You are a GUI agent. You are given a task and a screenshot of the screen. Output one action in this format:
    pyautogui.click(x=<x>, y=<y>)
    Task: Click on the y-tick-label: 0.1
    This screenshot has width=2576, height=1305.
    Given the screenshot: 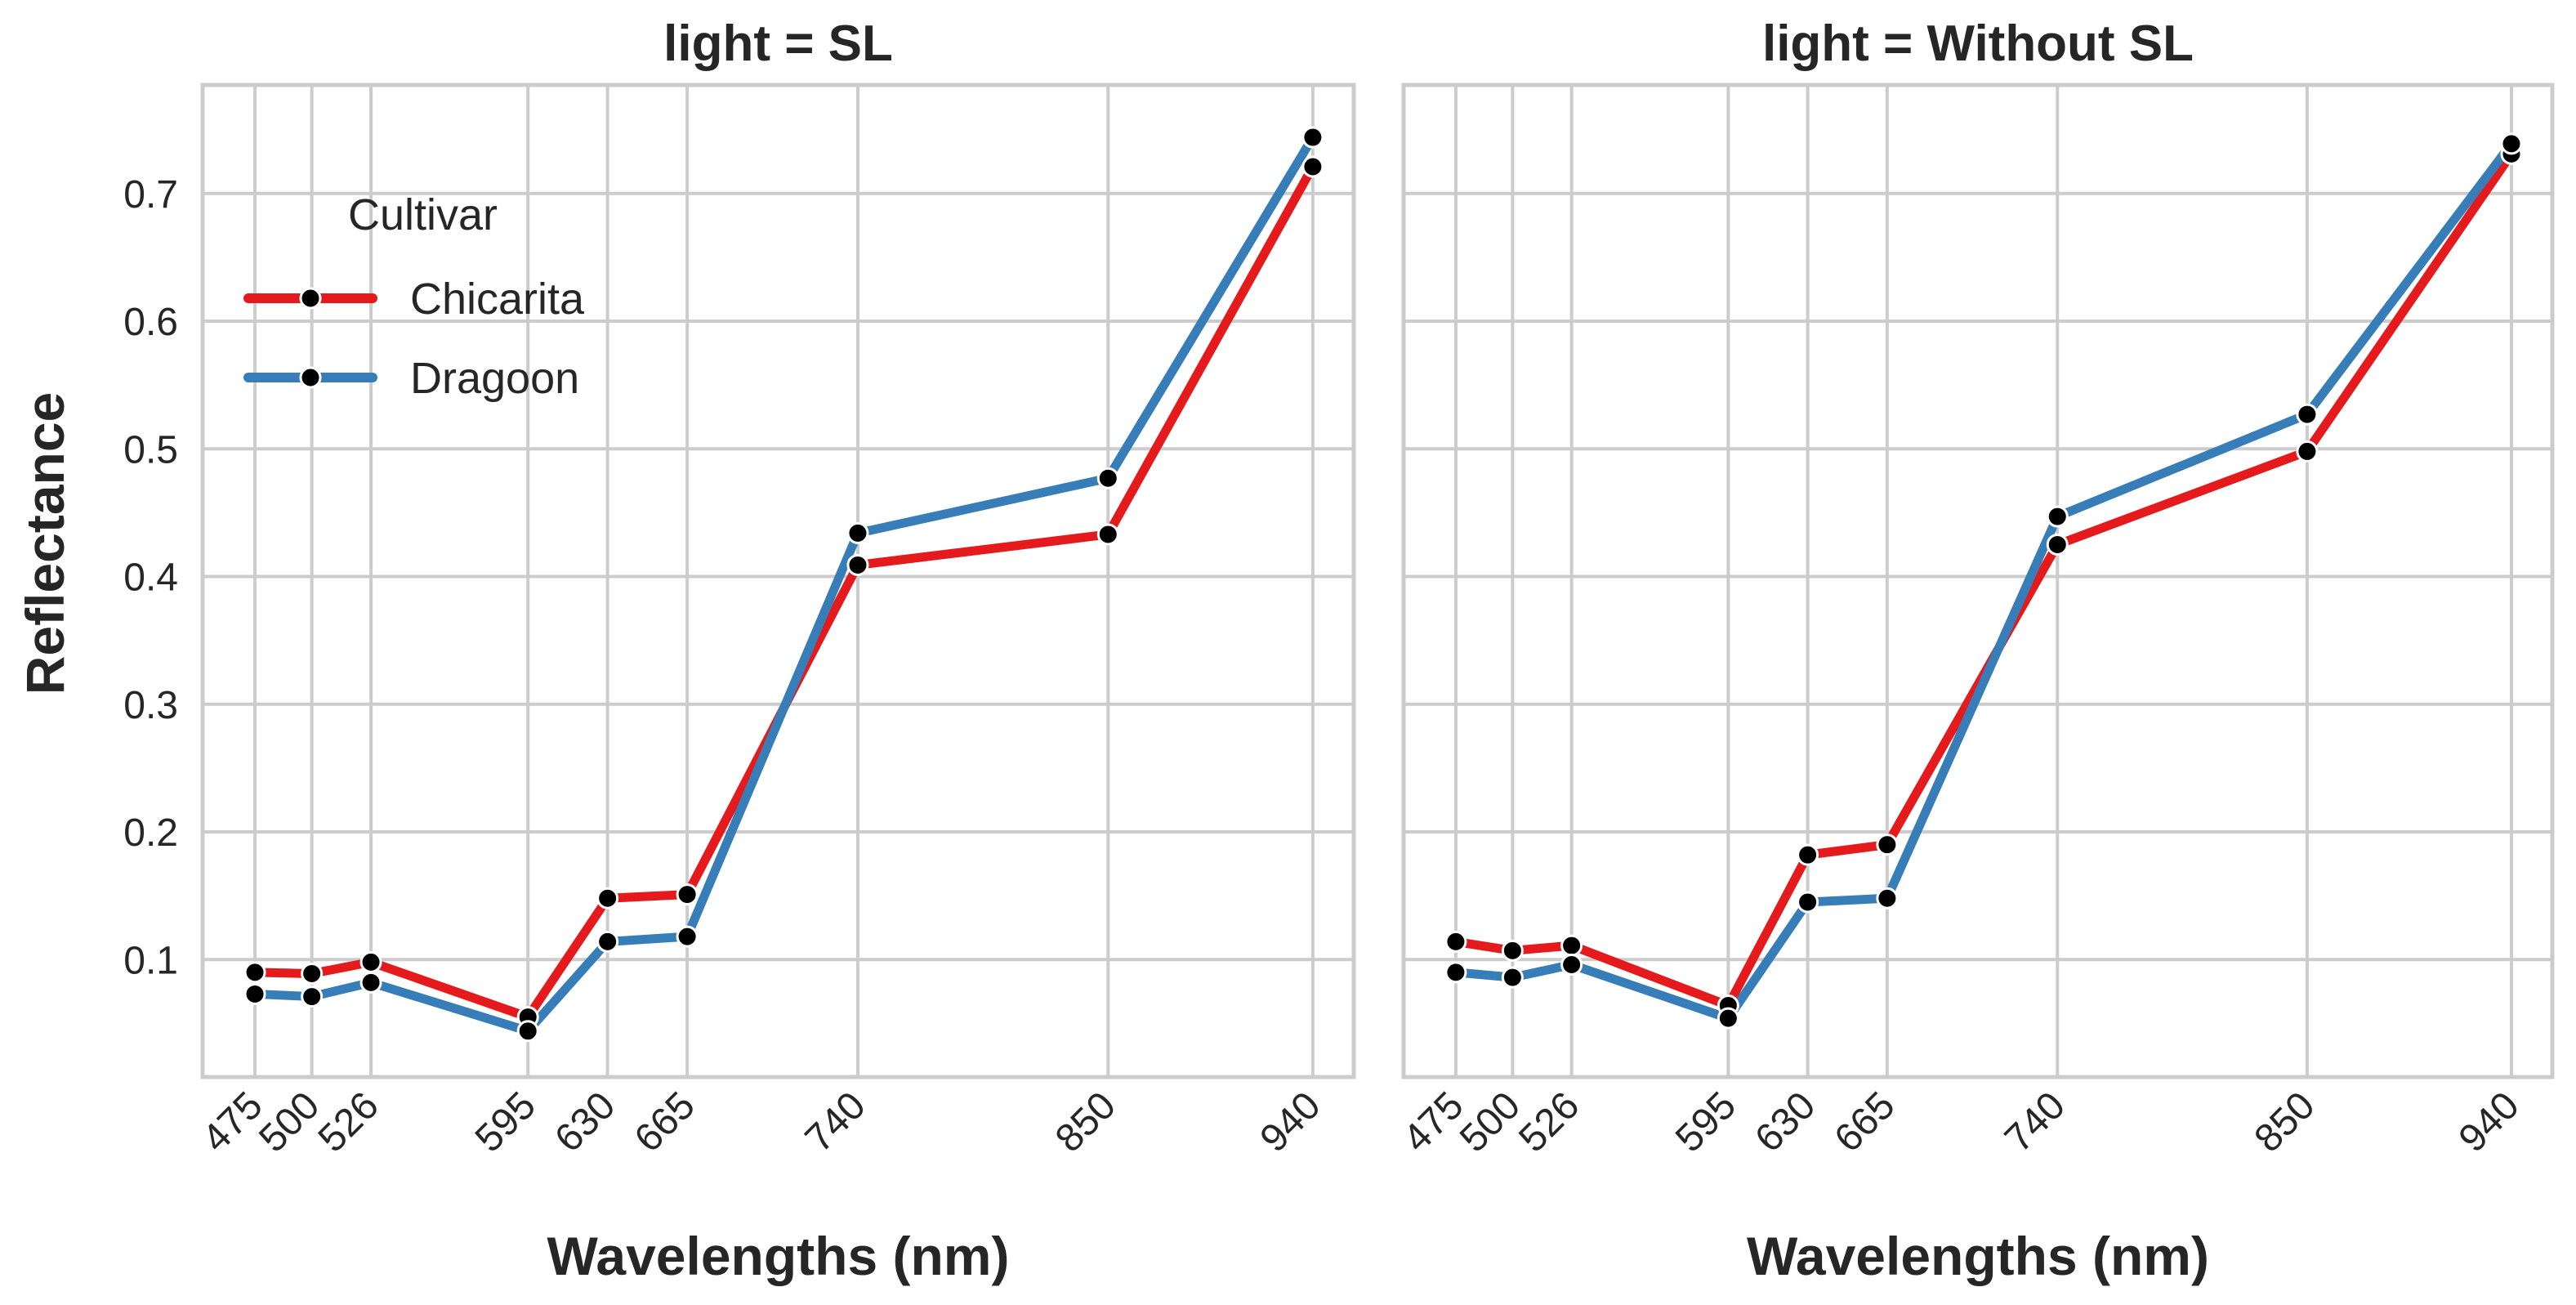 What is the action you would take?
    pyautogui.click(x=151, y=961)
    